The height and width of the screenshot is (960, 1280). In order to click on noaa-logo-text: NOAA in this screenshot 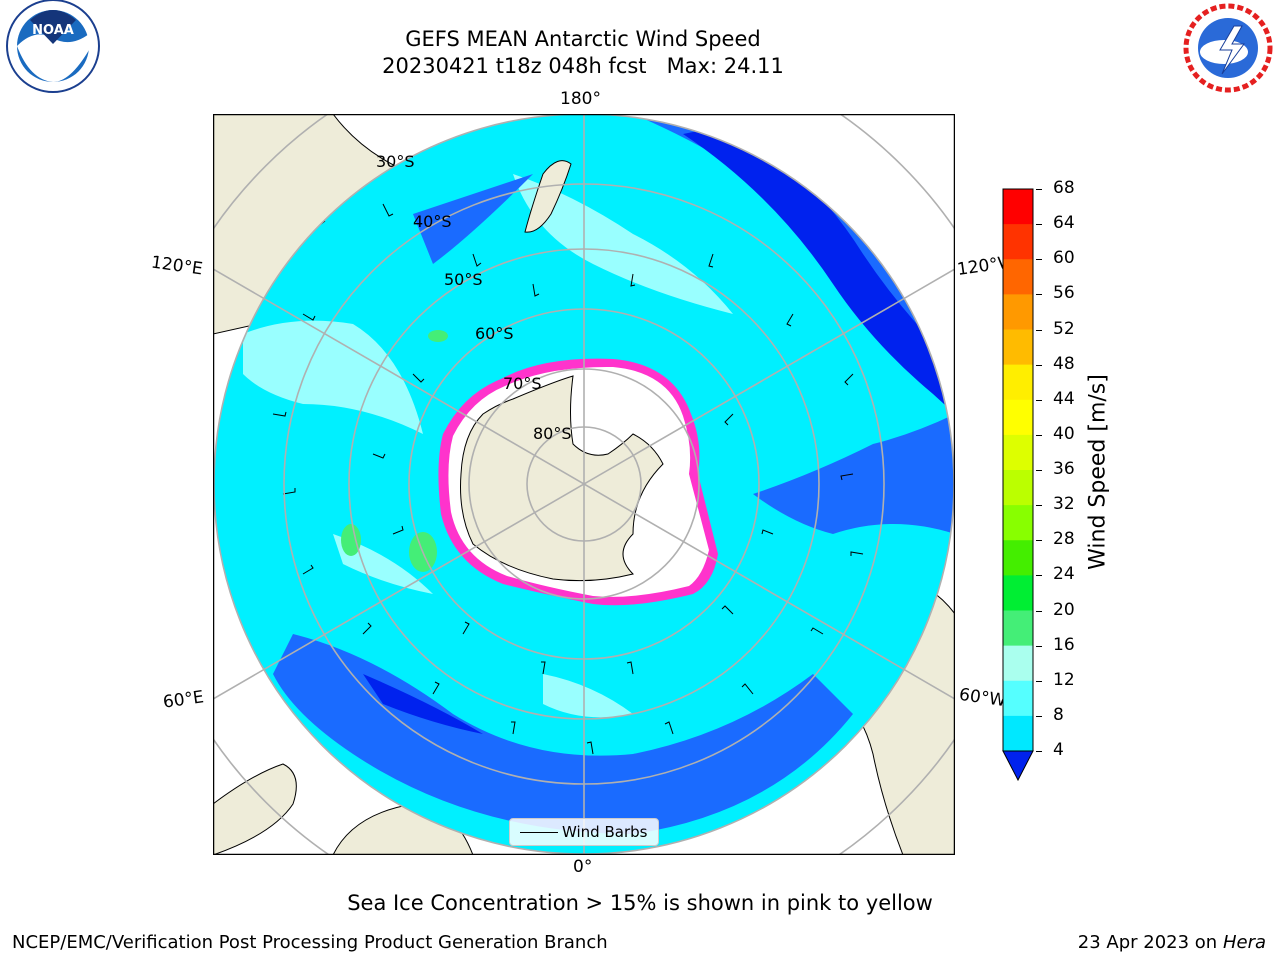, I will do `click(53, 30)`.